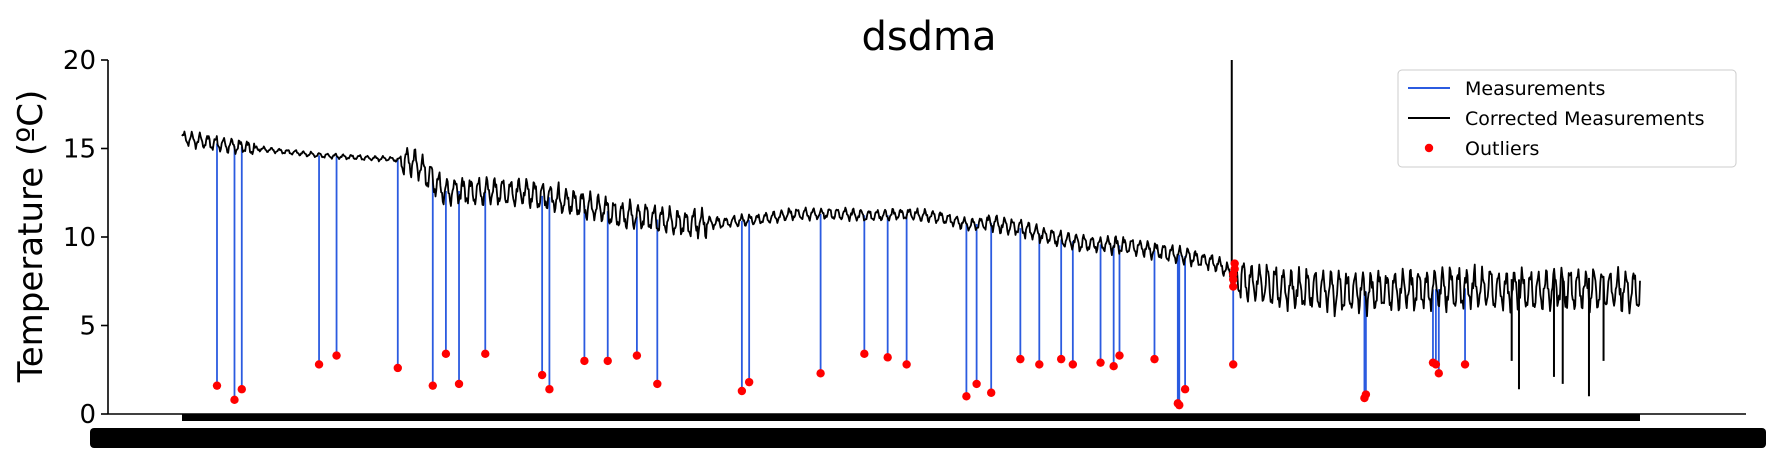  What do you see at coordinates (1502, 149) in the screenshot?
I see `legend-label: Outliers` at bounding box center [1502, 149].